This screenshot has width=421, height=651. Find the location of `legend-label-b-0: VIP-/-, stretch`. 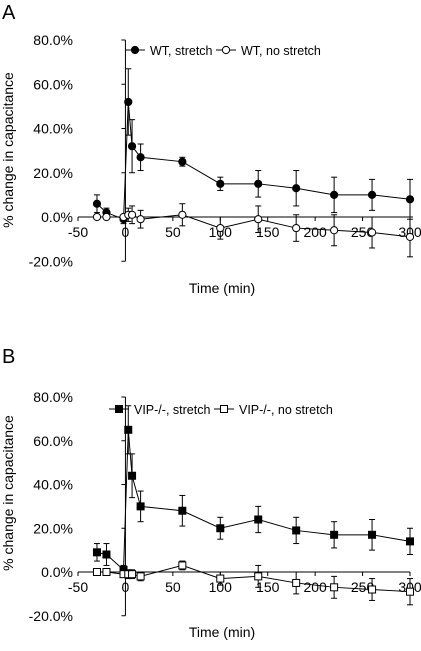

legend-label-b-0: VIP-/-, stretch is located at coordinates (172, 410).